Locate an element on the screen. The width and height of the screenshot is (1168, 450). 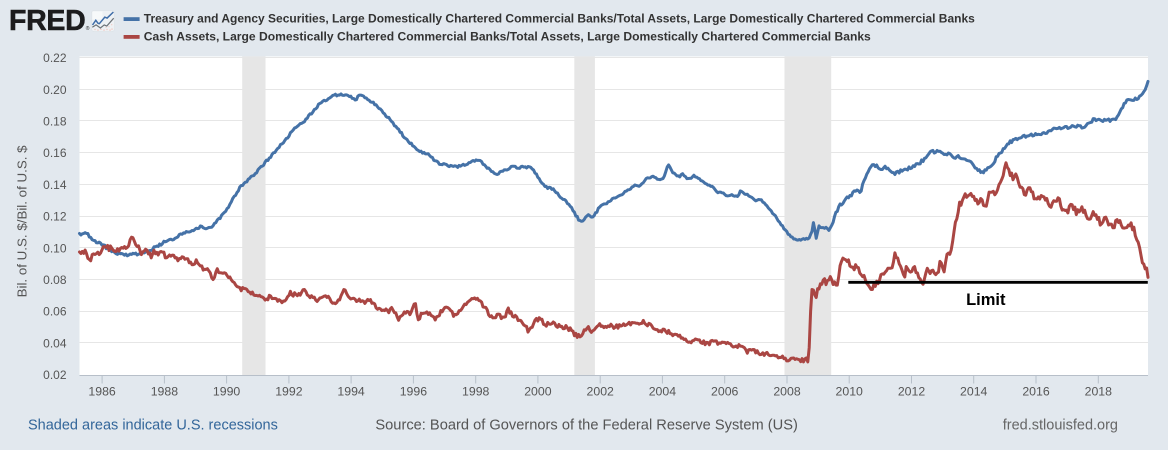
svg-text: 0.10 is located at coordinates (55, 248).